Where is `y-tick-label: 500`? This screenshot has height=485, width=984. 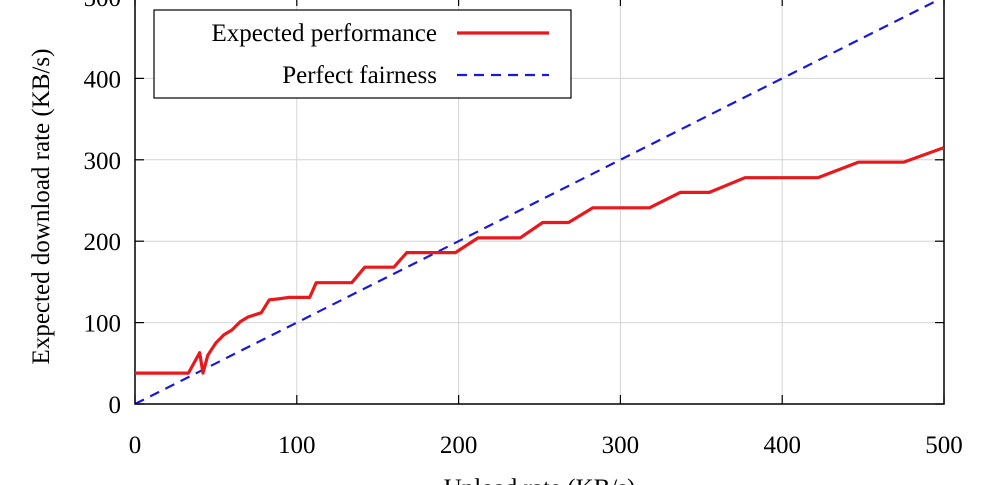 y-tick-label: 500 is located at coordinates (103, 6).